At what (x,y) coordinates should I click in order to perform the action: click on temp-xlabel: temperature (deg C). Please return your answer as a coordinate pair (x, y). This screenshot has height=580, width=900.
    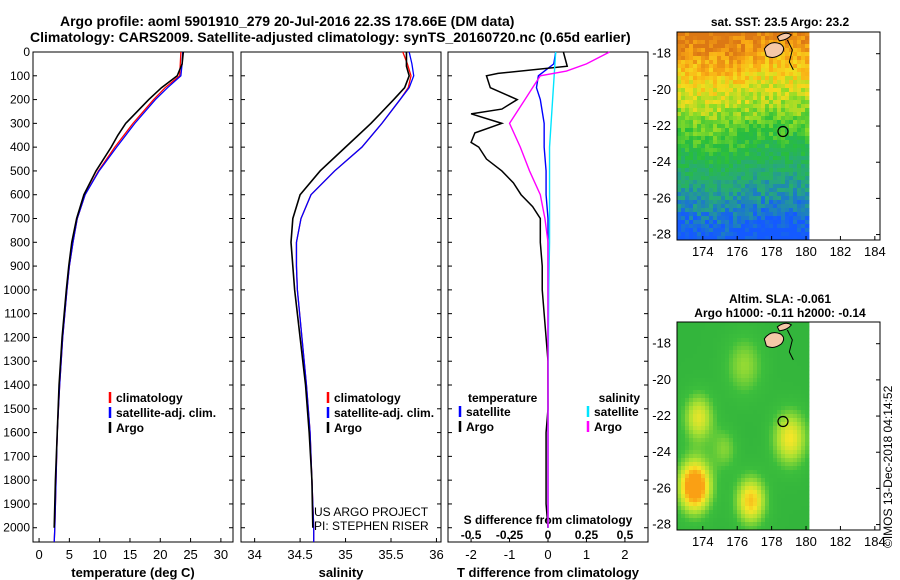
    Looking at the image, I should click on (133, 572).